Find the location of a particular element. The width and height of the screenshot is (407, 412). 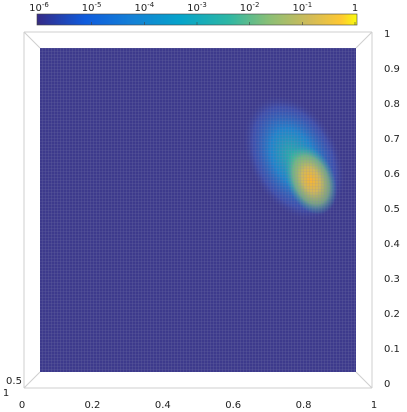

x-tick-label-1: 0.2 is located at coordinates (92, 405).